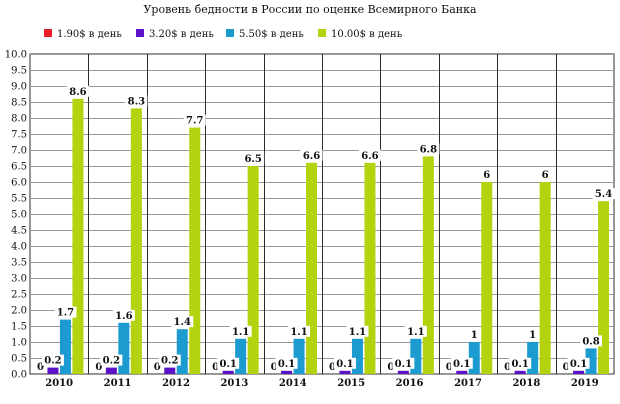 Image resolution: width=620 pixels, height=404 pixels. Describe the element at coordinates (19, 327) in the screenshot. I see `y-tick-label: 1.5` at that location.